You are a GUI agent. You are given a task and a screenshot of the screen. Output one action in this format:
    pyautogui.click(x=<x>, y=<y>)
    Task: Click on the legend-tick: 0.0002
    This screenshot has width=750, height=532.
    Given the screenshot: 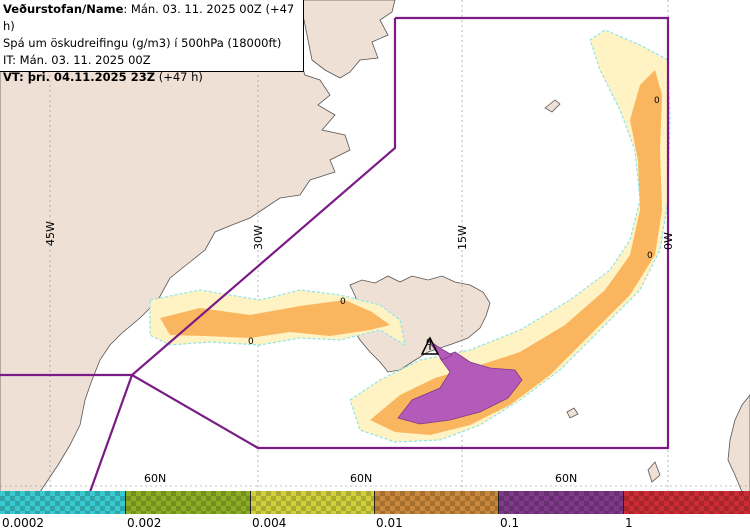 What is the action you would take?
    pyautogui.click(x=23, y=523)
    